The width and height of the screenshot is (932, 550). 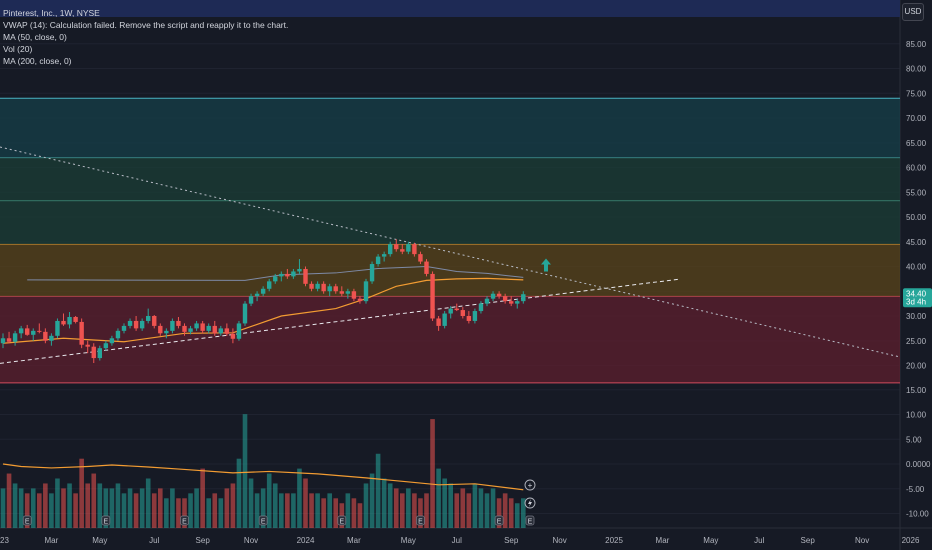 I want to click on plus-icon, so click(x=530, y=485).